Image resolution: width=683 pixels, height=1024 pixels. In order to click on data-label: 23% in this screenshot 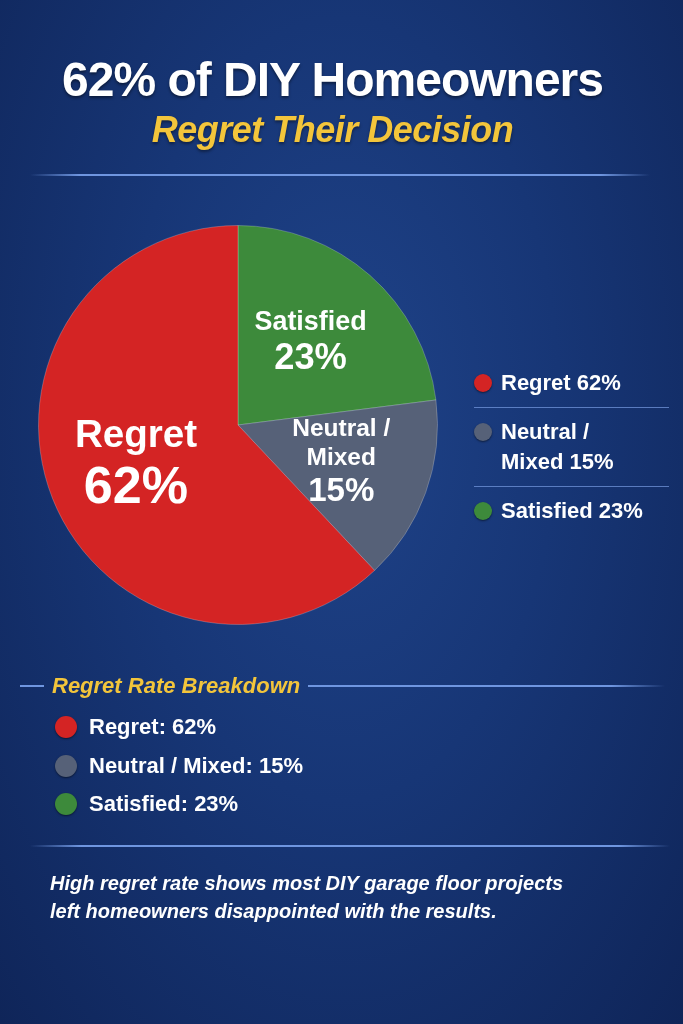, I will do `click(310, 356)`.